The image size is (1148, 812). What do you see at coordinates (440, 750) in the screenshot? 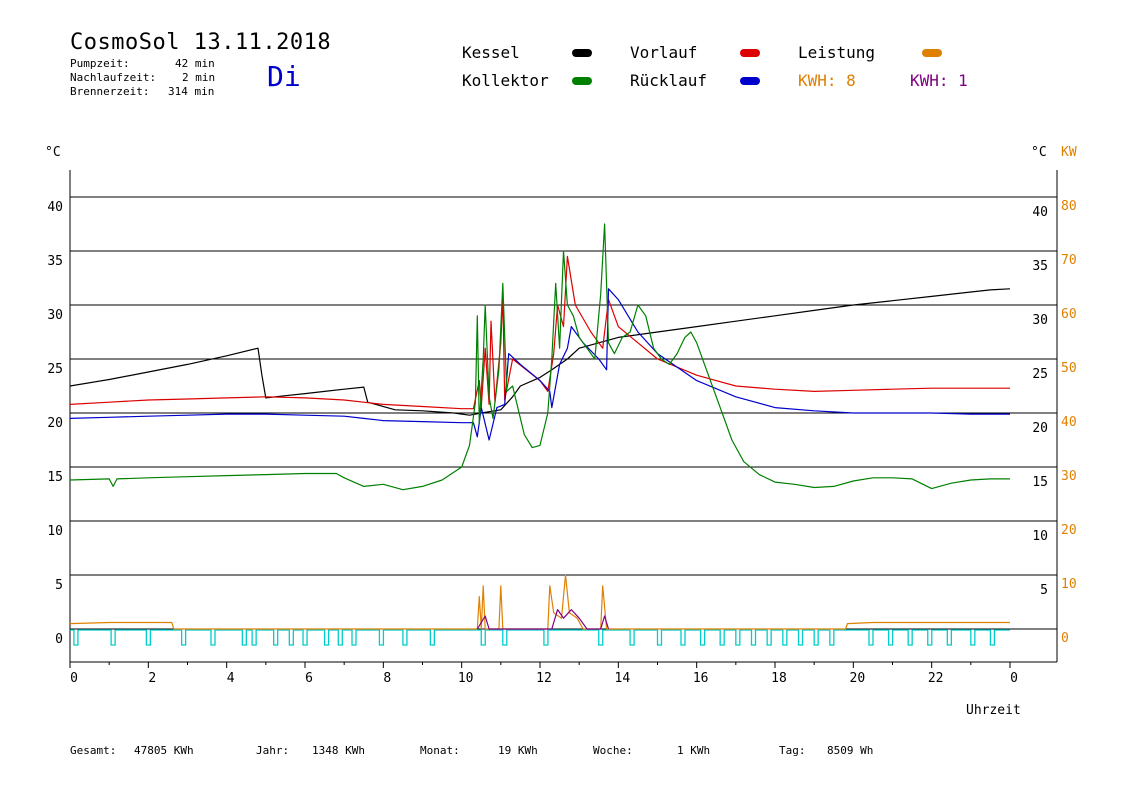
I see `footer-monat-label: Monat:` at bounding box center [440, 750].